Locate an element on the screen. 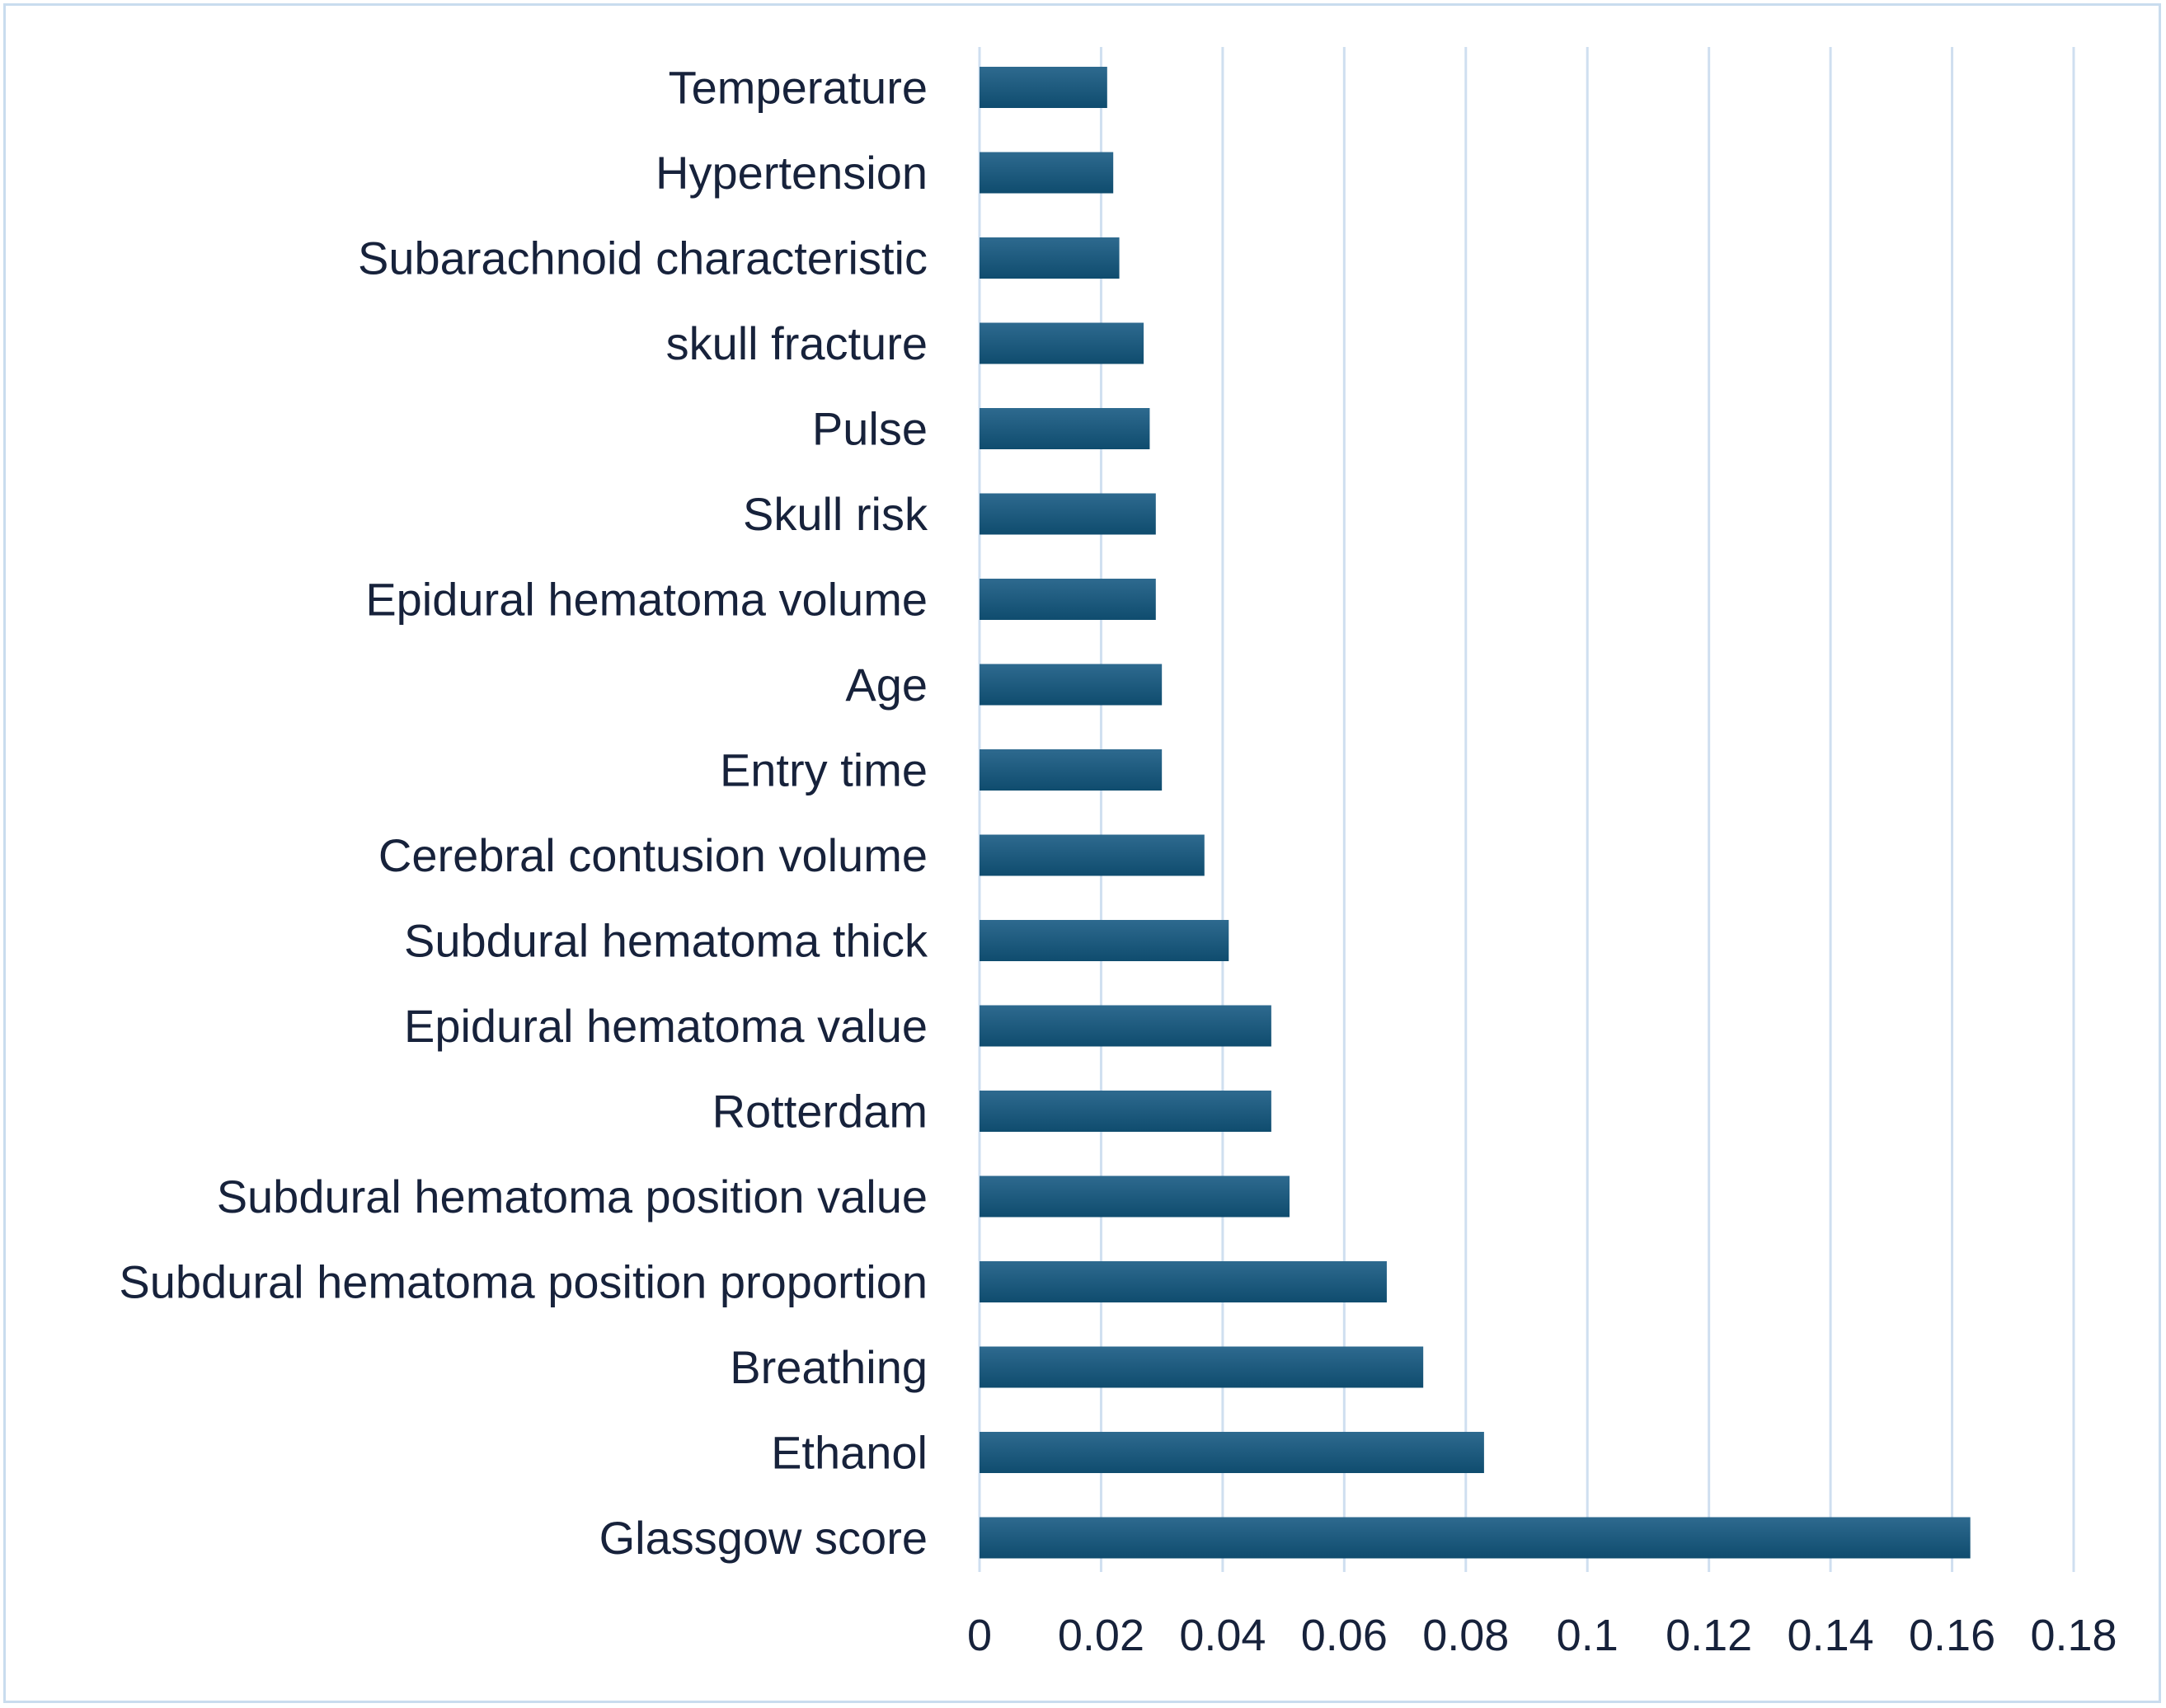 The width and height of the screenshot is (2166, 1708). x-tick-label: 0.16 is located at coordinates (1952, 1636).